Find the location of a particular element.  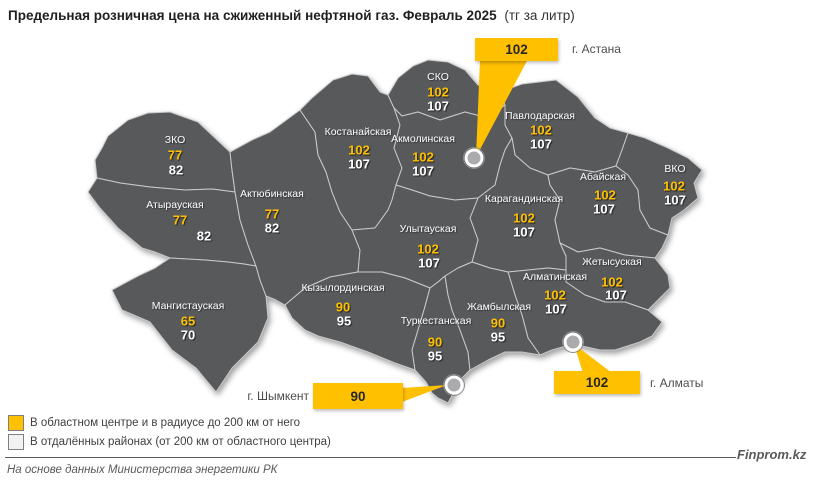

region-shape-atyrau is located at coordinates (172, 222).